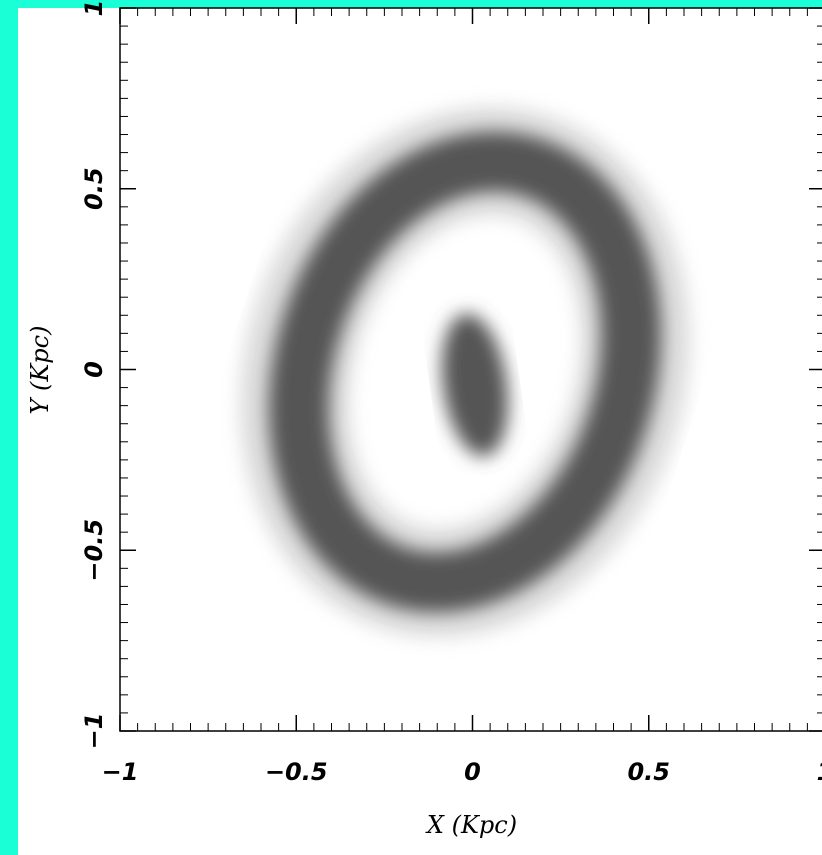  I want to click on x-tick-label: −0.5, so click(296, 772).